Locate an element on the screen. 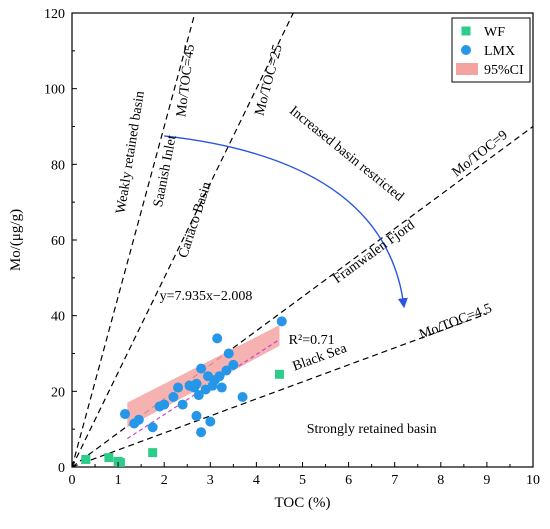 This screenshot has height=529, width=550. reference-line-label-0: Mo/TOC=45 is located at coordinates (186, 81).